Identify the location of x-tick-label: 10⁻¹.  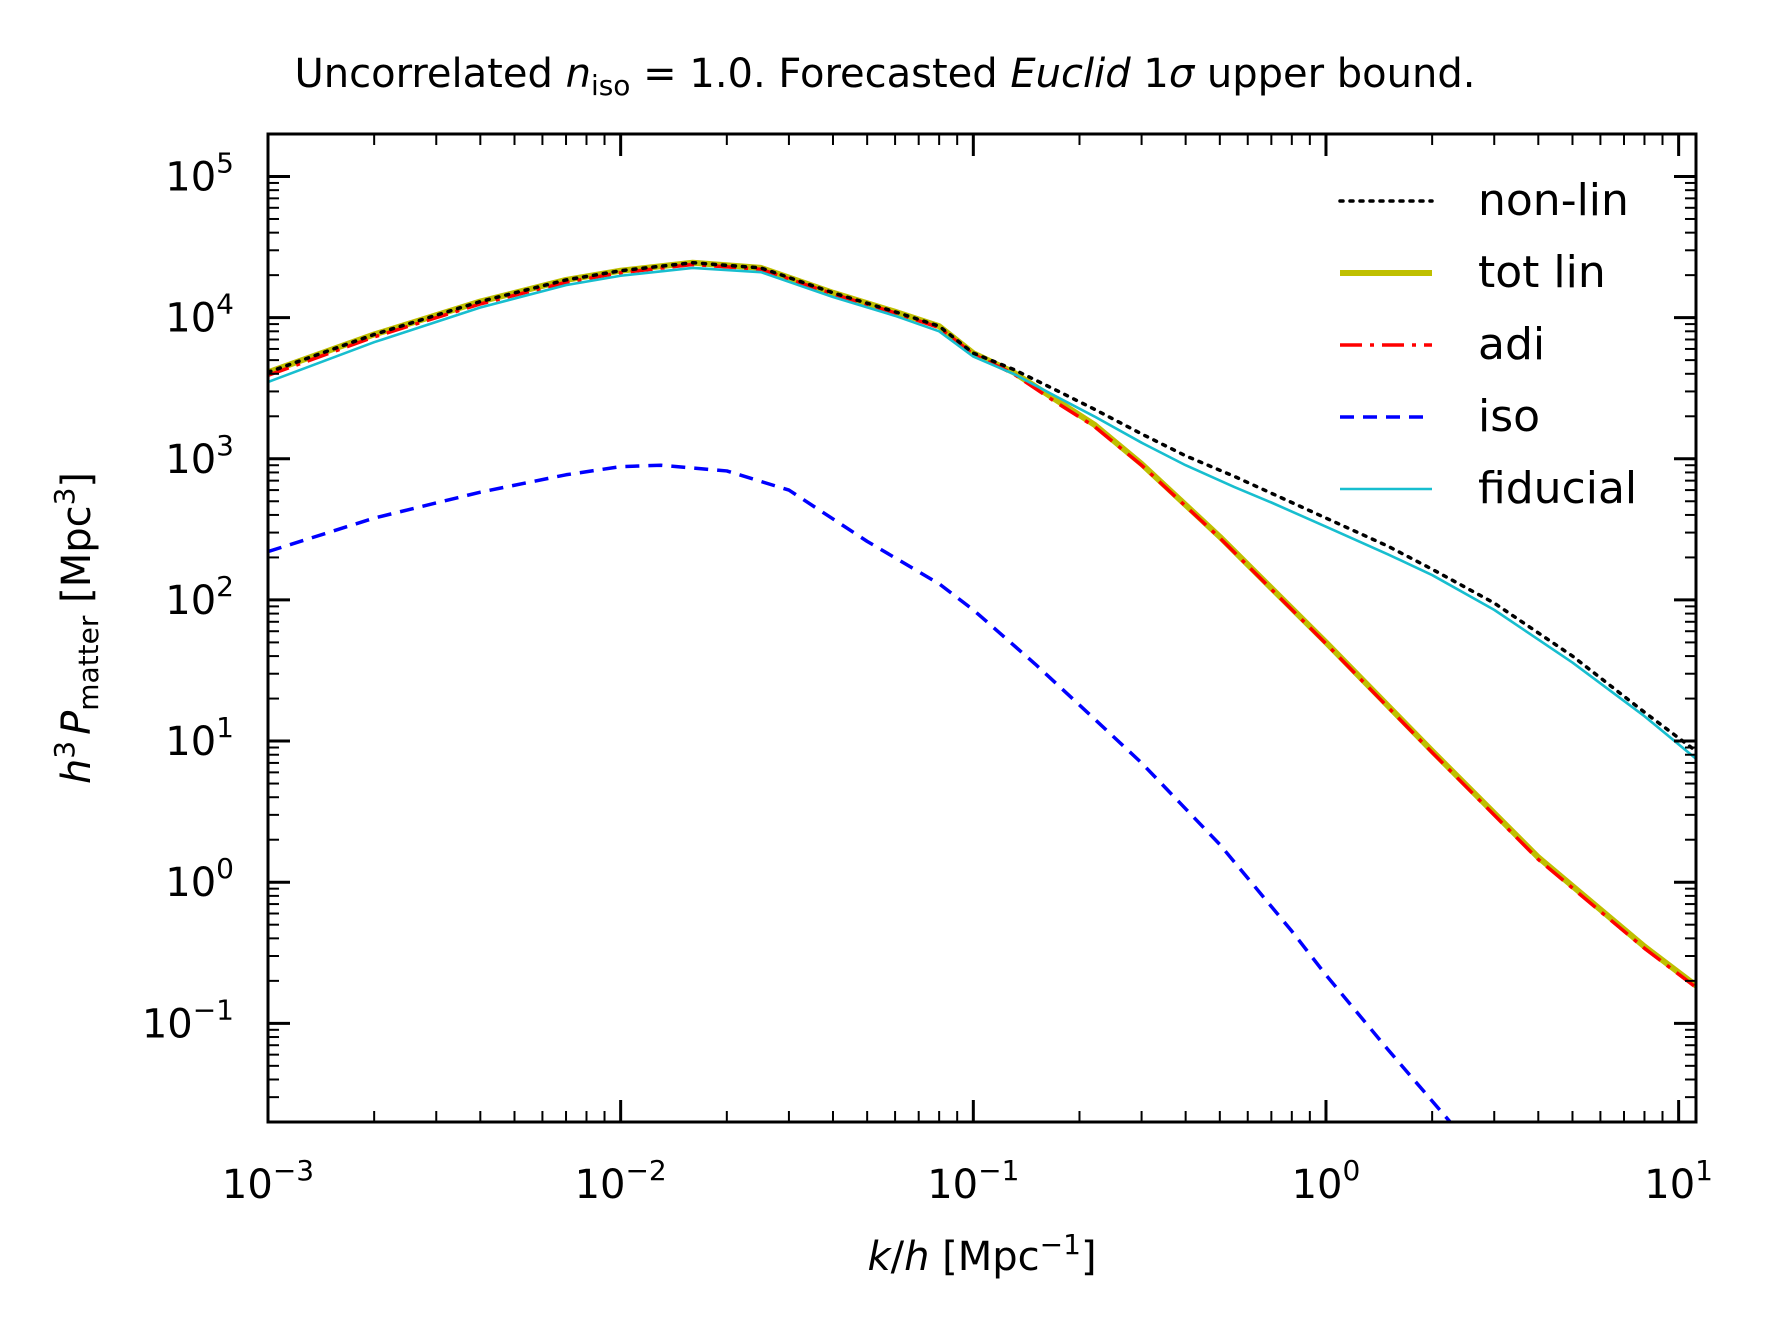
(973, 1181).